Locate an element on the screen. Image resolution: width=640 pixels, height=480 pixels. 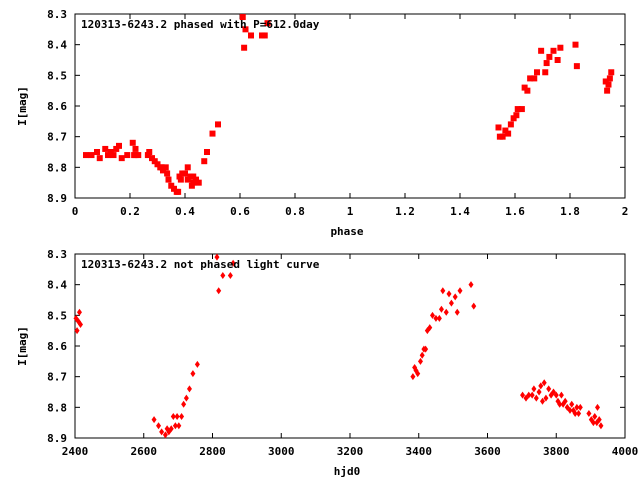
unphased-y-tick-label: 8.9 is located at coordinates (57, 438).